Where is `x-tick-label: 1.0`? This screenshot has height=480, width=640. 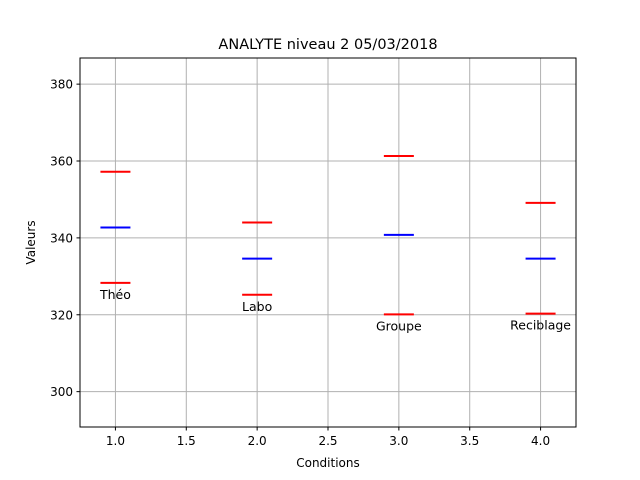
x-tick-label: 1.0 is located at coordinates (115, 441).